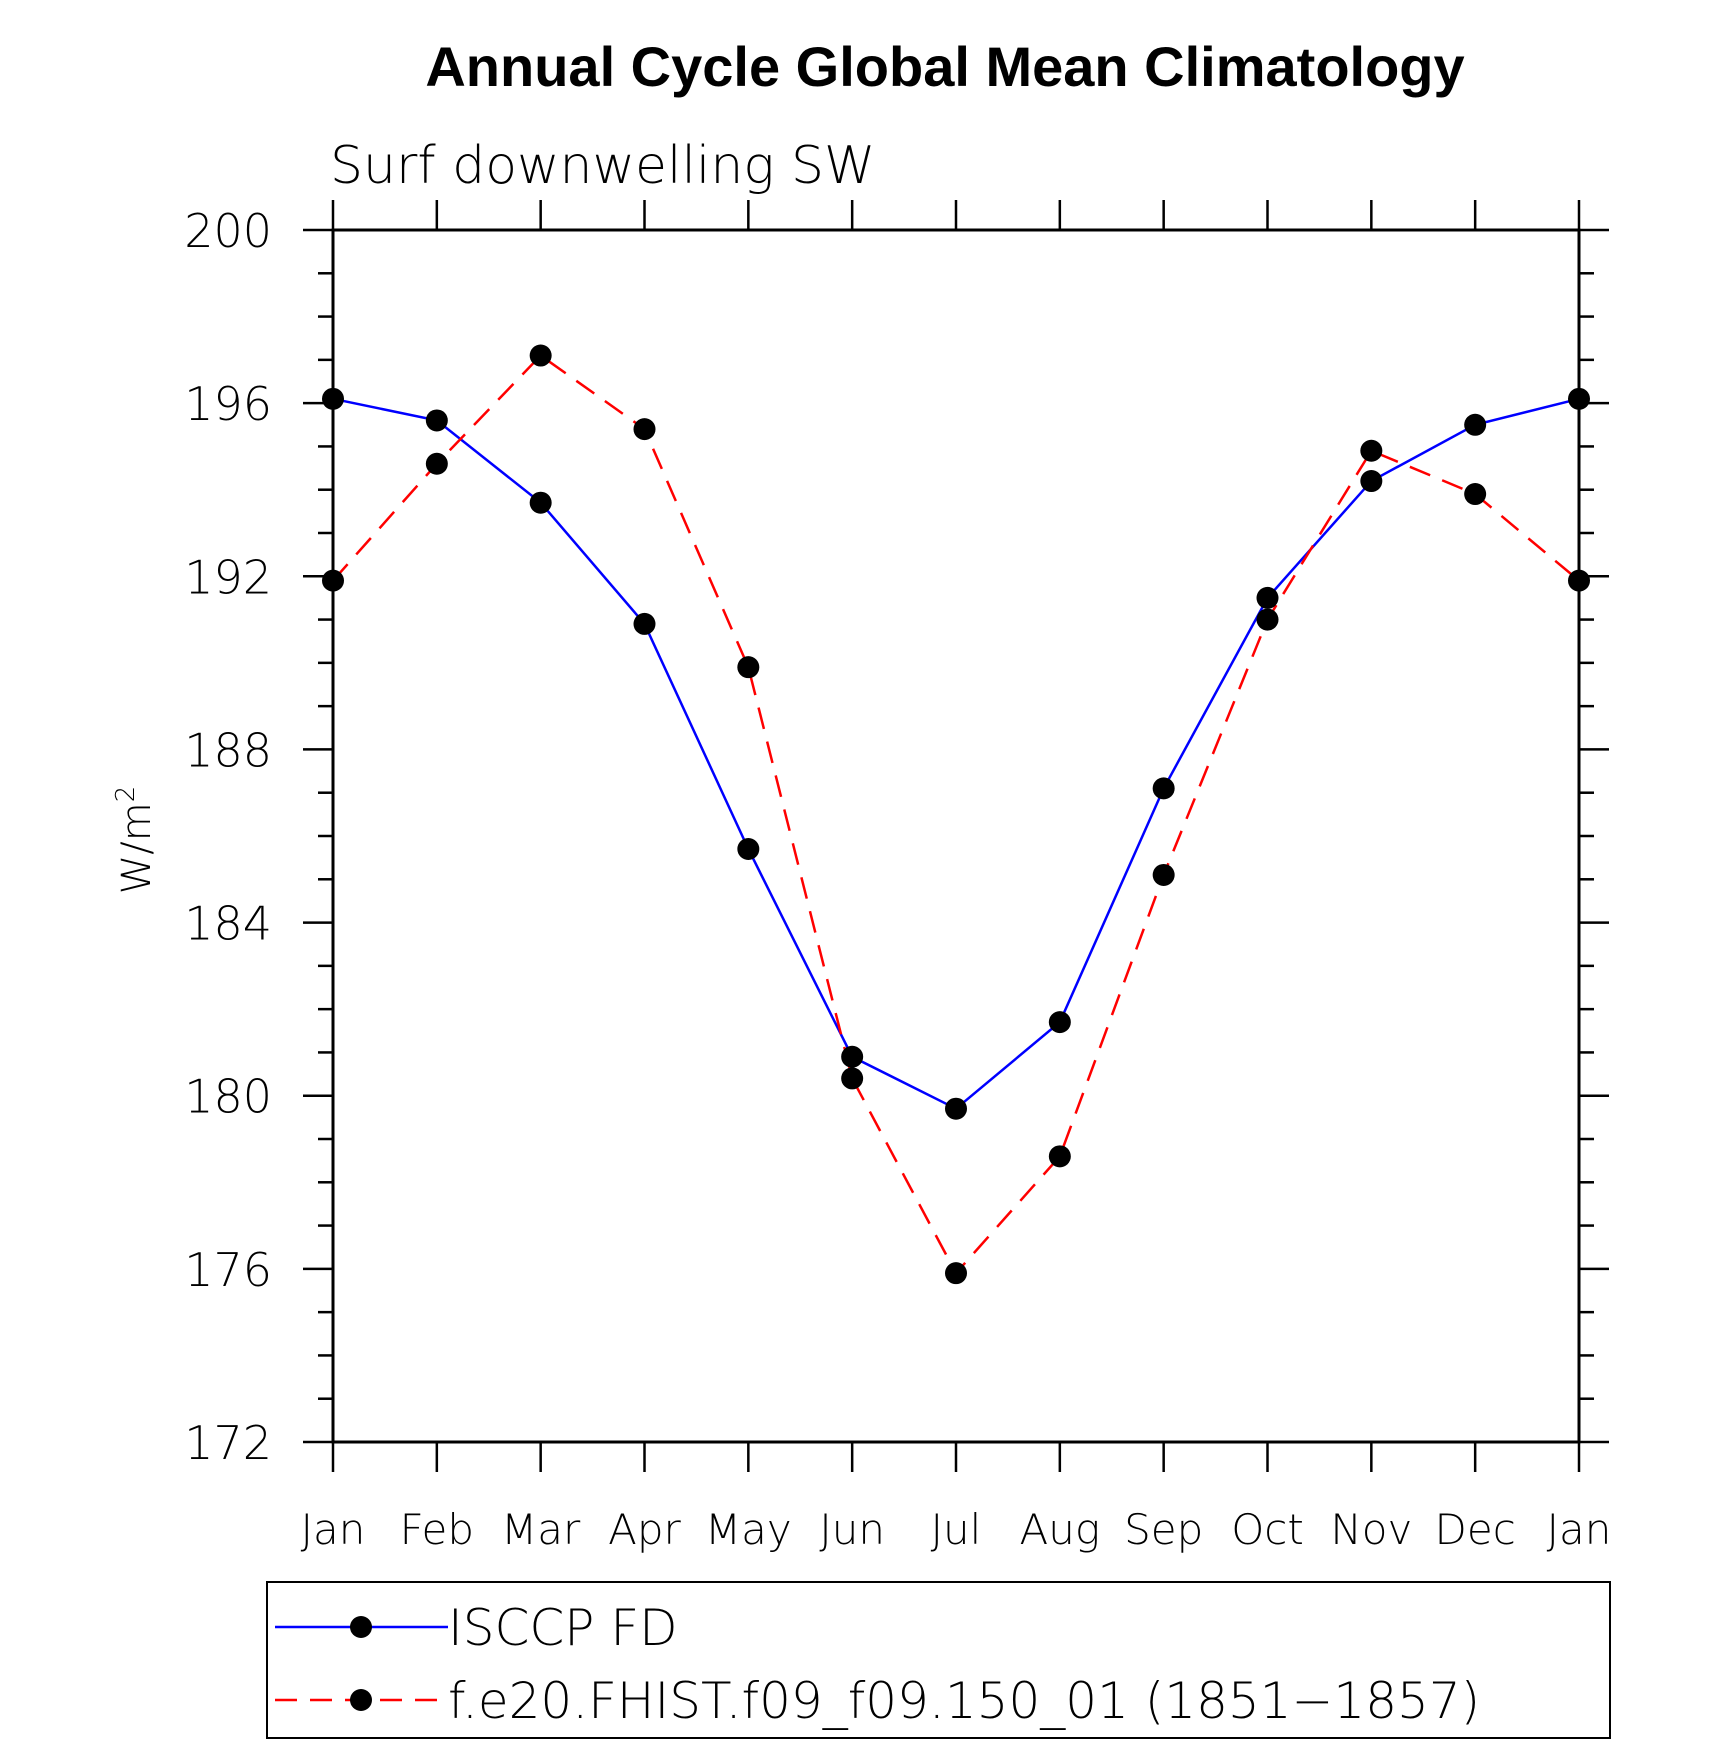  I want to click on y-tick-label: 196, so click(228, 404).